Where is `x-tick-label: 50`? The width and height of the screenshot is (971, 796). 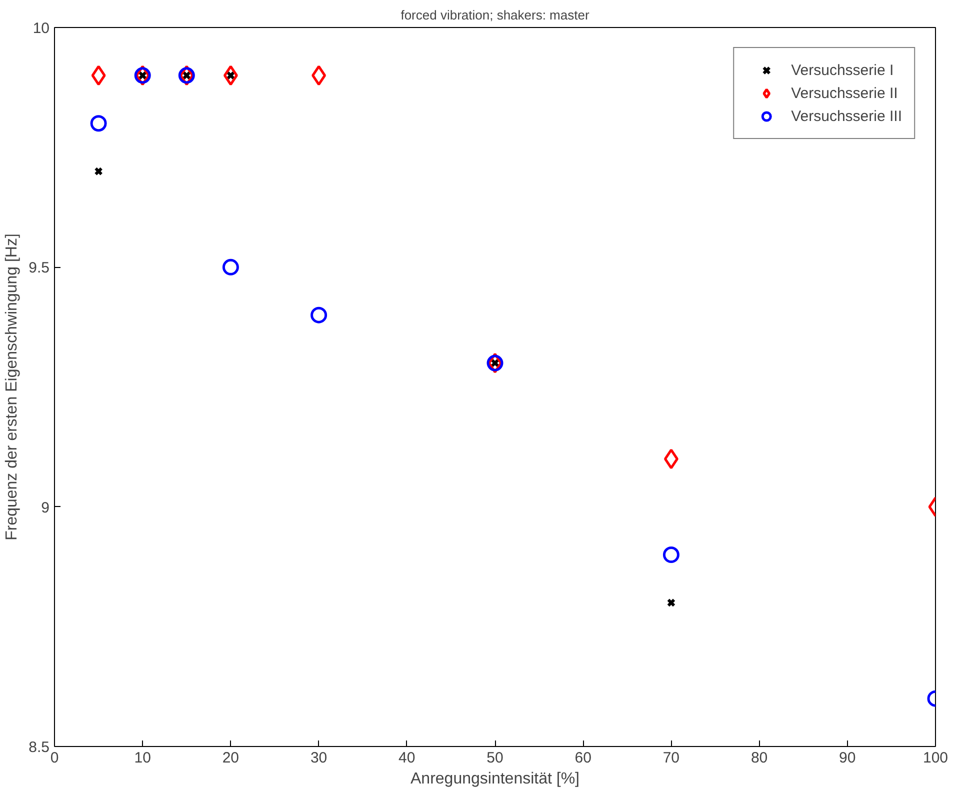
x-tick-label: 50 is located at coordinates (495, 758).